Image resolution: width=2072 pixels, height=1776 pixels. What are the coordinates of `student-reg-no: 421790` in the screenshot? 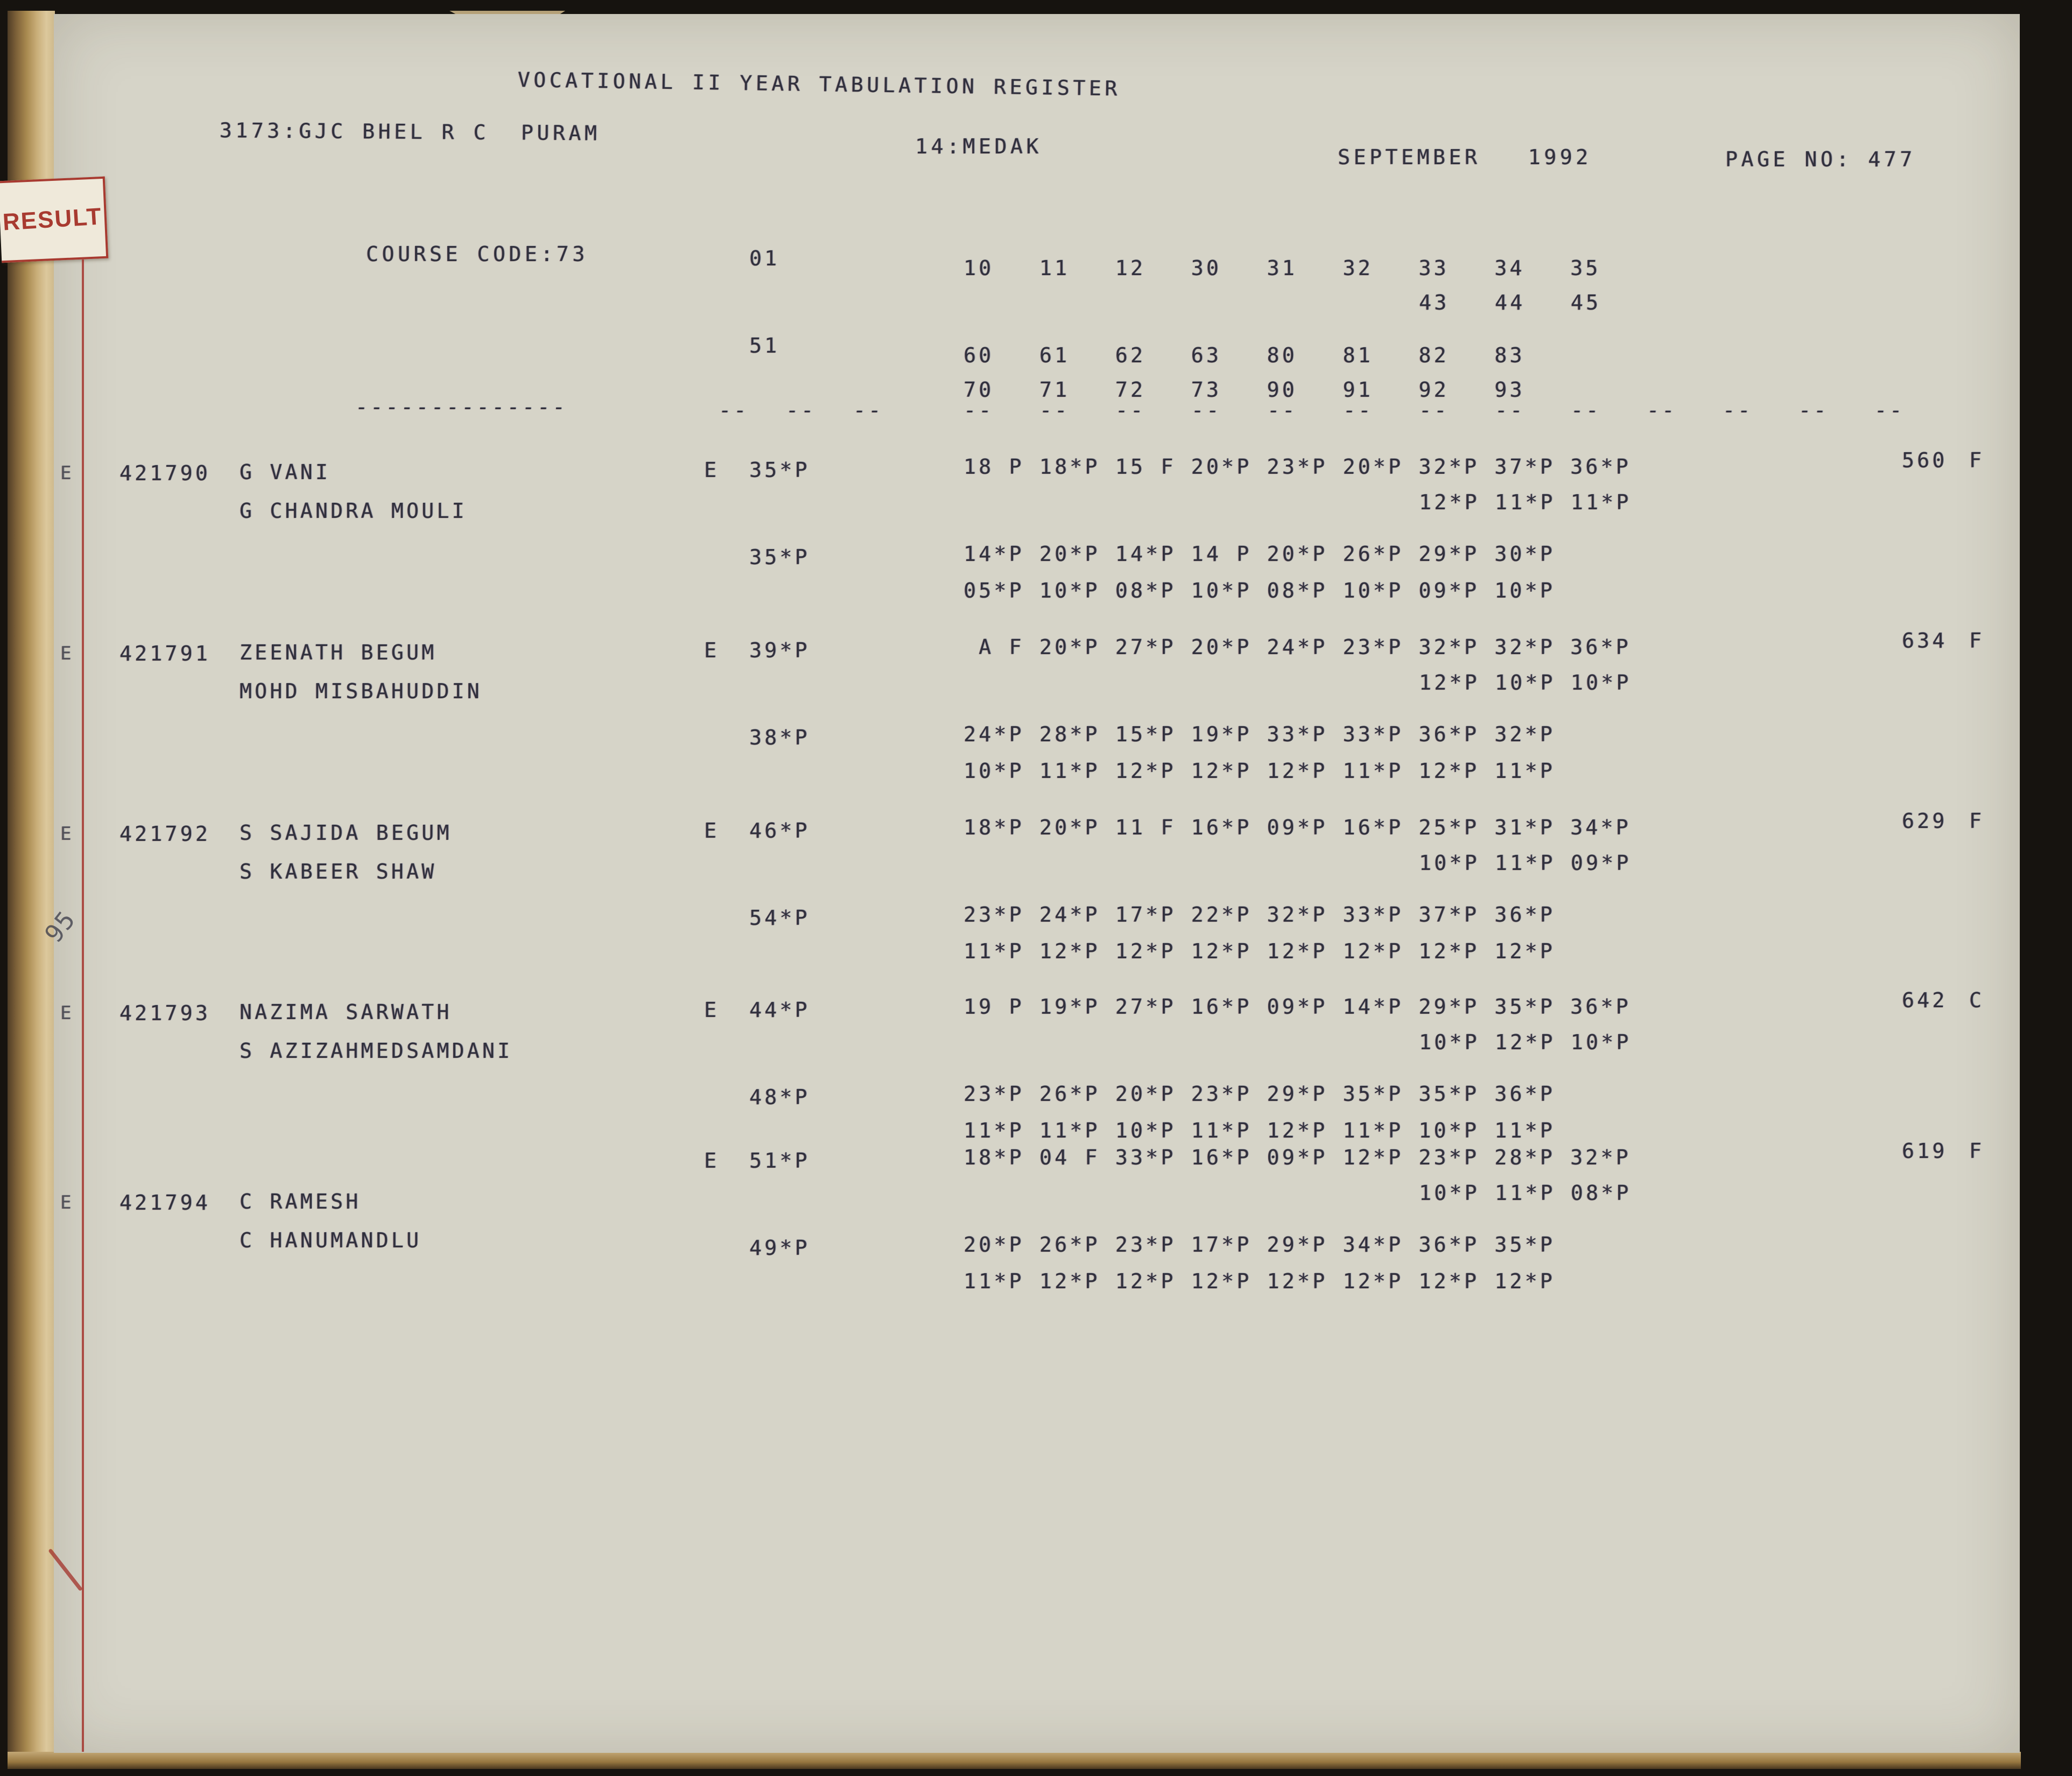 It's located at (165, 473).